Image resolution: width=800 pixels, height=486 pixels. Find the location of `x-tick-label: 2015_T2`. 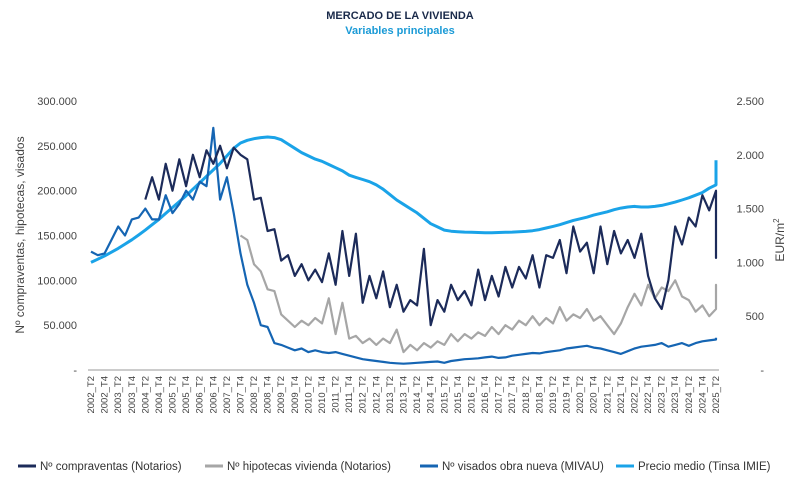

x-tick-label: 2015_T2 is located at coordinates (444, 395).